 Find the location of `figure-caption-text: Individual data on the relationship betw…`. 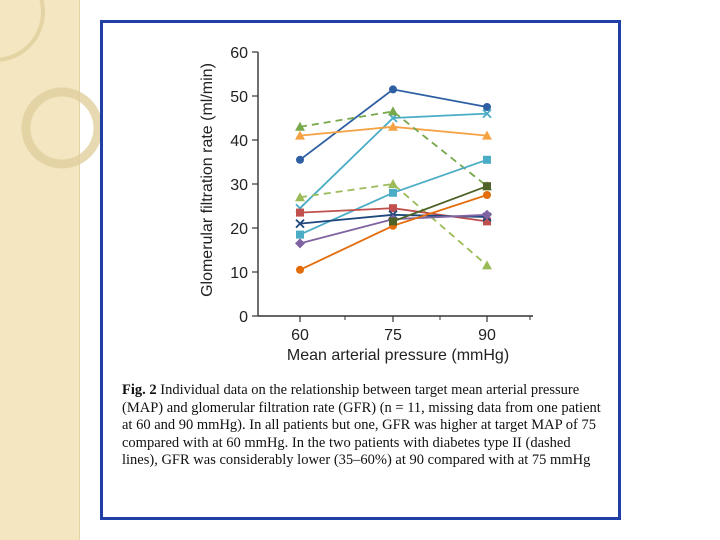

figure-caption-text: Individual data on the relationship betw… is located at coordinates (361, 425).